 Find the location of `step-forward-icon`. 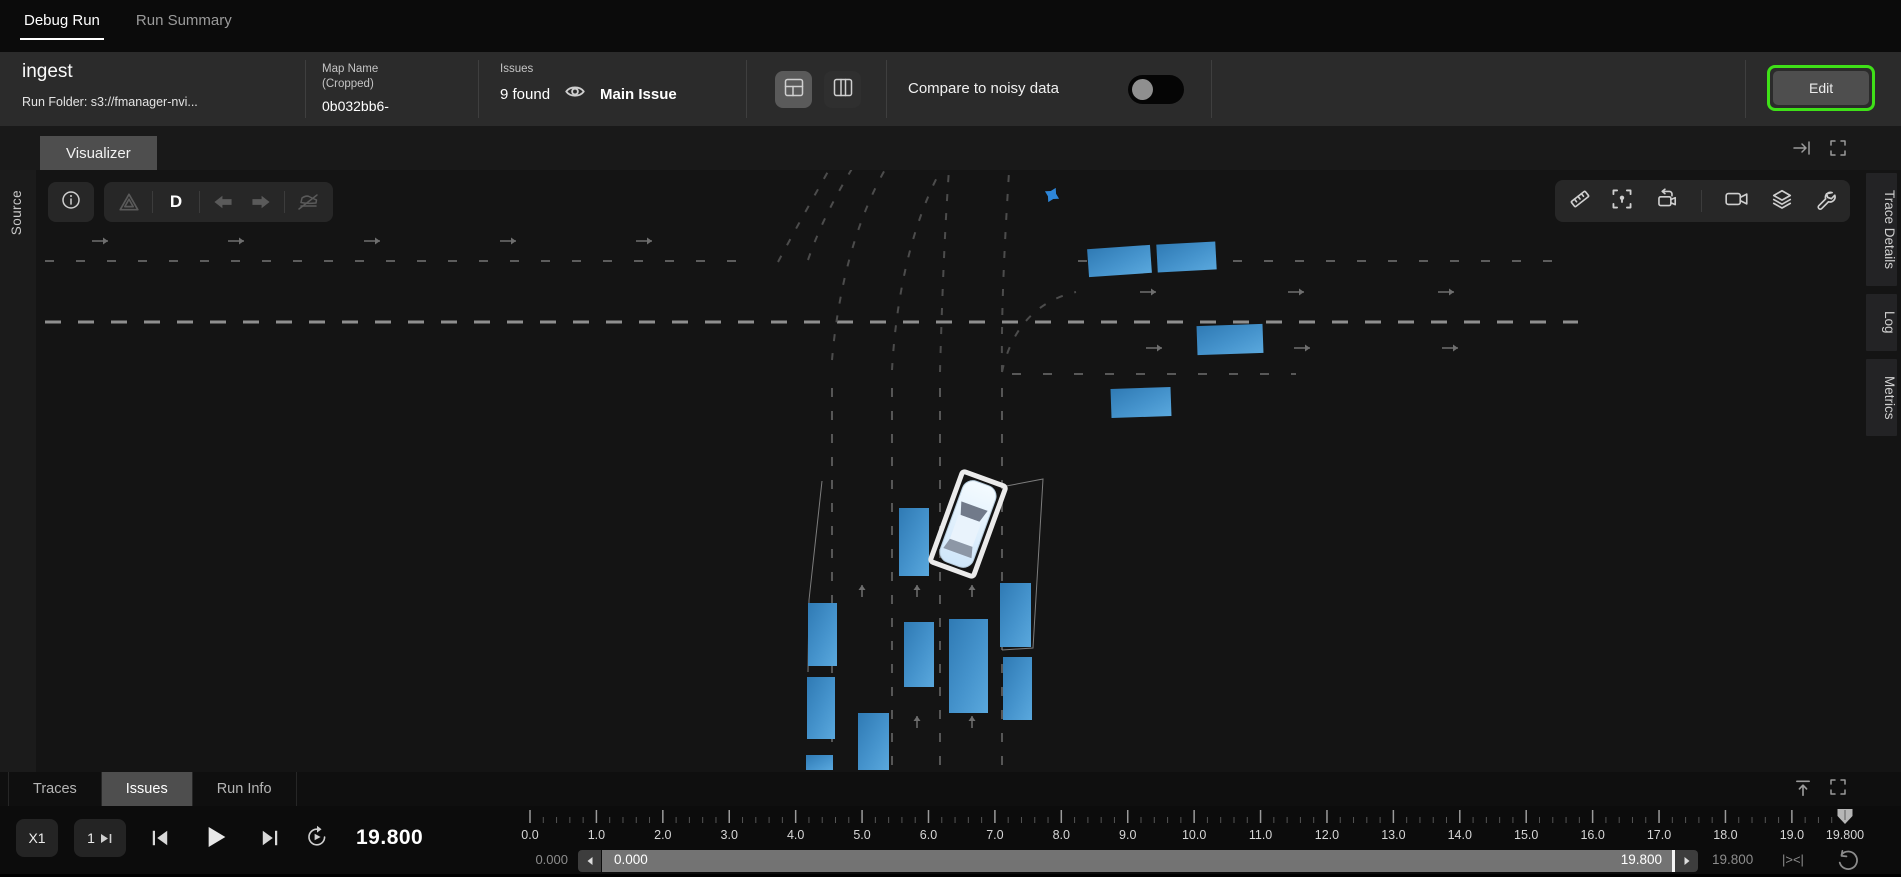

step-forward-icon is located at coordinates (261, 202).